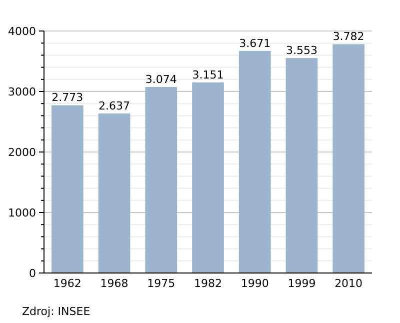 This screenshot has width=400, height=323. Describe the element at coordinates (67, 283) in the screenshot. I see `x-tick-label: 1962` at that location.